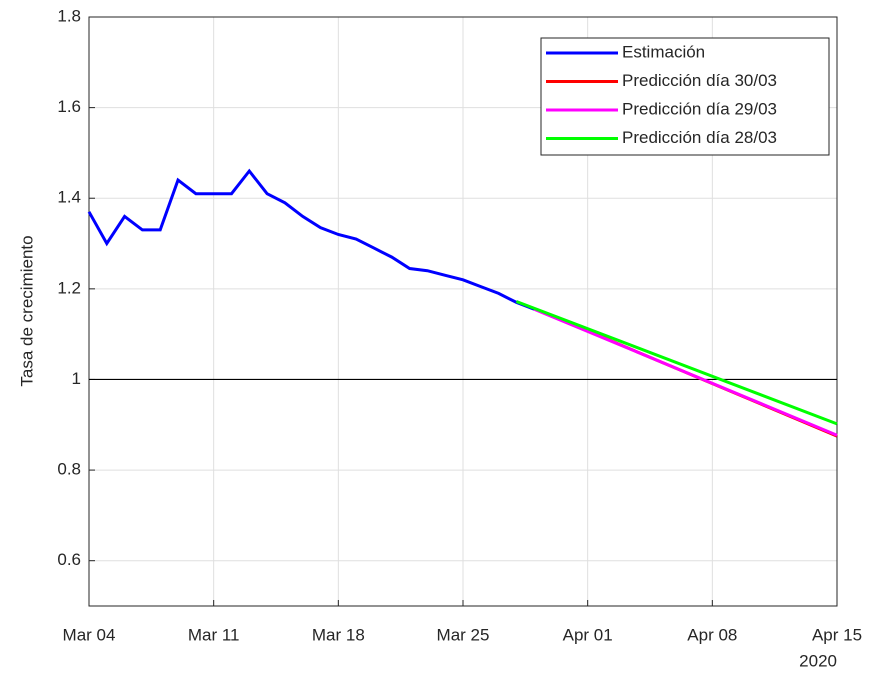 The width and height of the screenshot is (873, 675). Describe the element at coordinates (685, 96) in the screenshot. I see `legend-box` at that location.